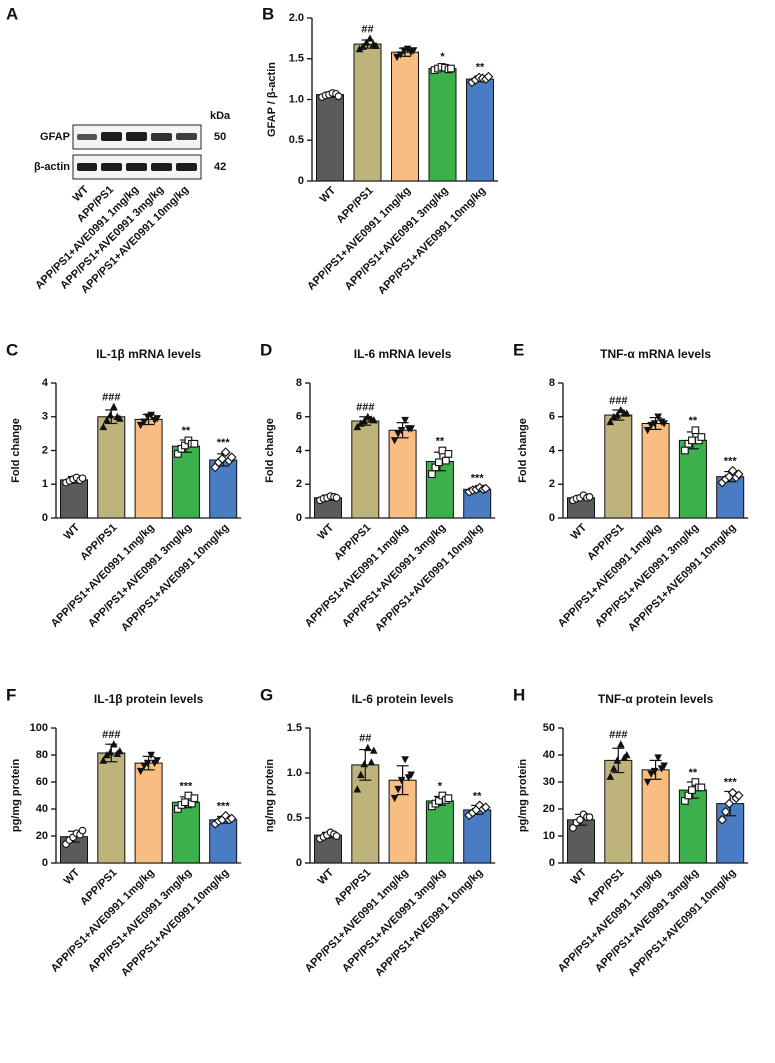 Image resolution: width=775 pixels, height=1063 pixels. I want to click on chart-title: IL-6 protein levels, so click(403, 699).